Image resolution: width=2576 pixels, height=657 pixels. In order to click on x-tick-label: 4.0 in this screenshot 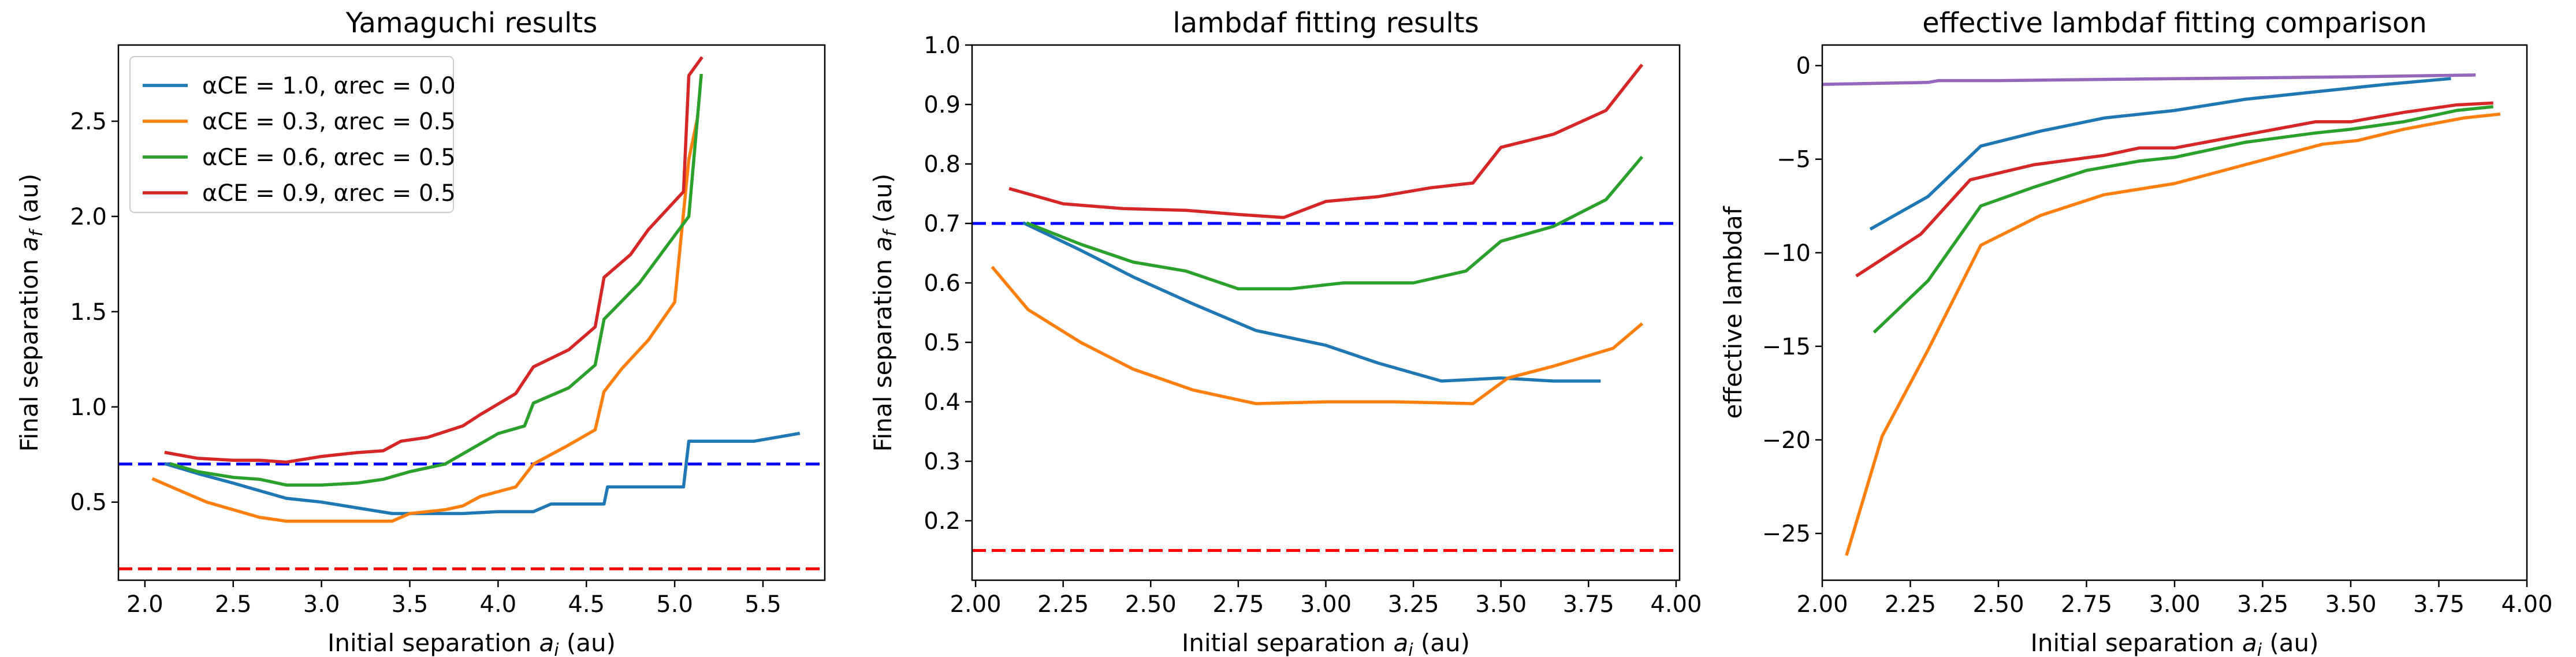, I will do `click(499, 604)`.